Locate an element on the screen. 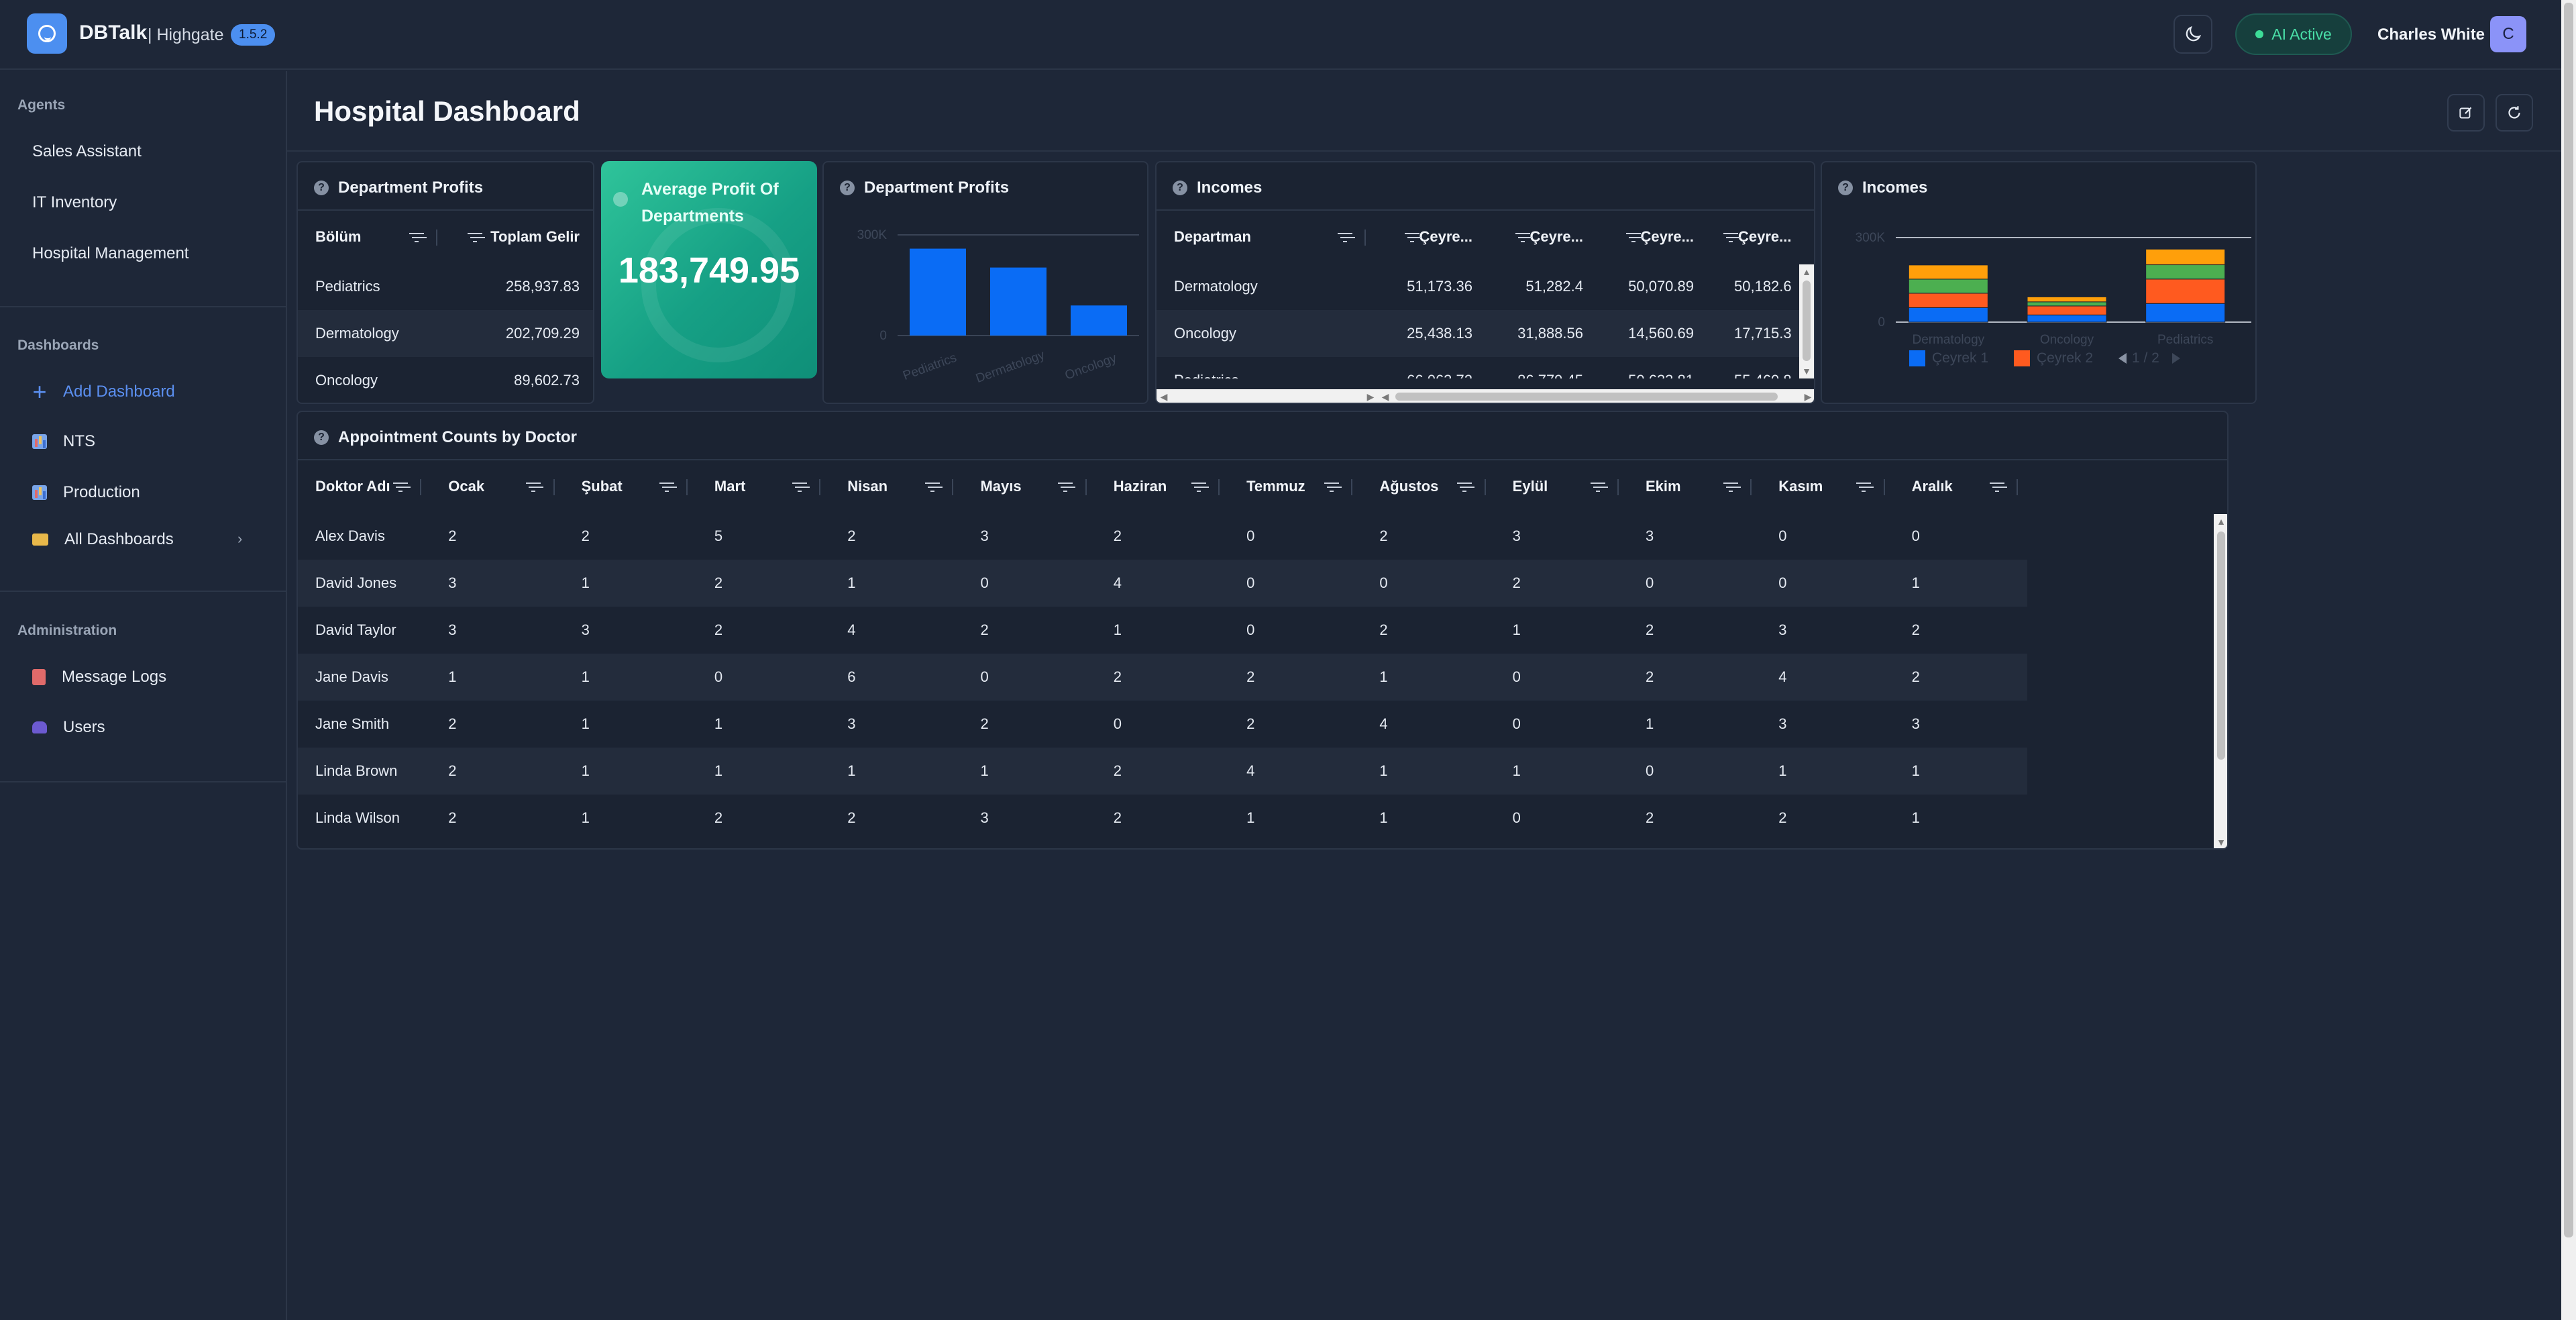  column-header: Mayıs is located at coordinates (1029, 486).